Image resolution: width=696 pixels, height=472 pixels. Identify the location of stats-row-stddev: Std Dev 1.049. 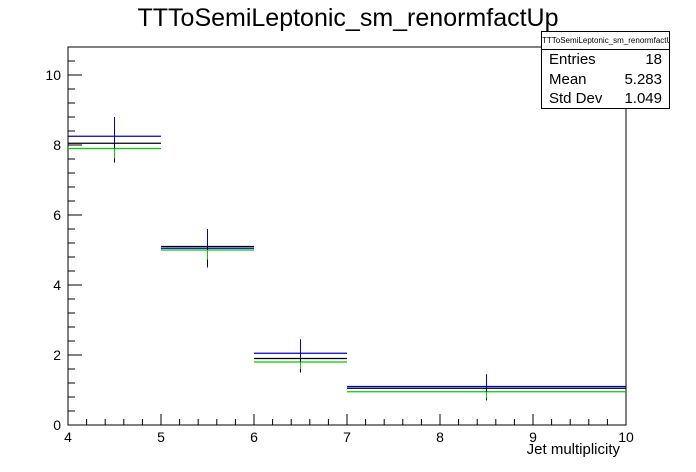
(605, 99).